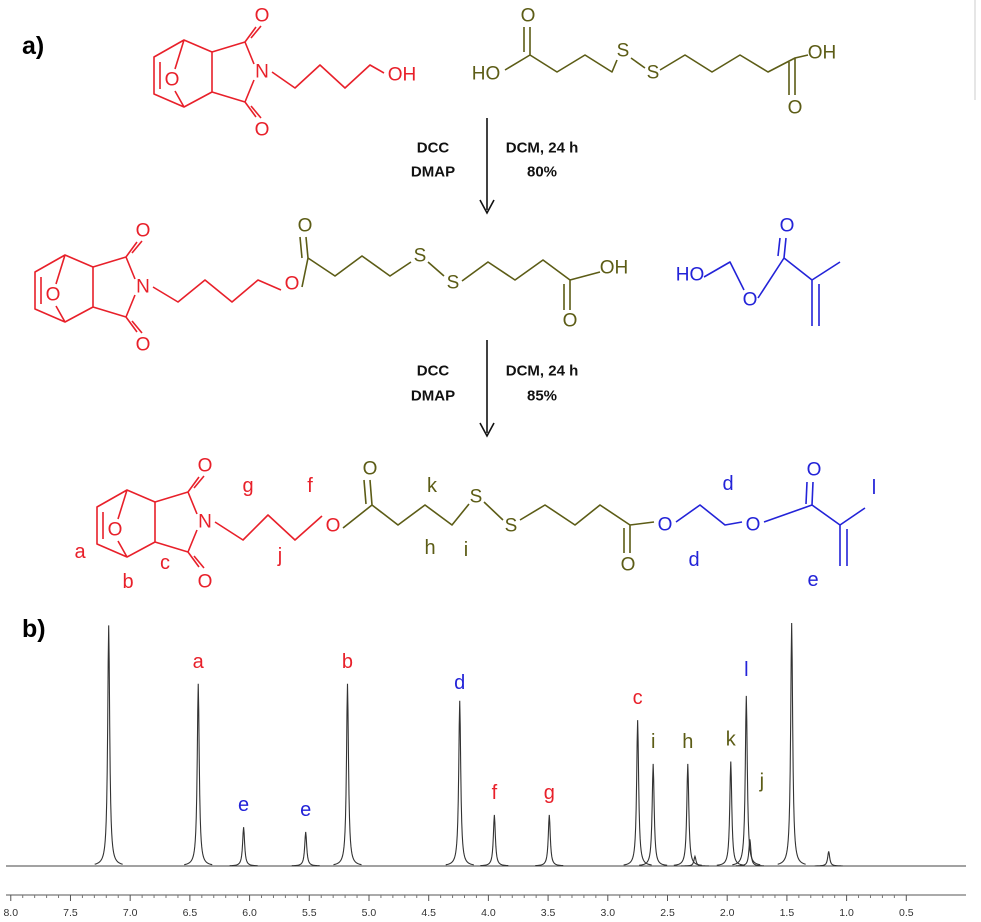 The width and height of the screenshot is (981, 922). Describe the element at coordinates (432, 486) in the screenshot. I see `assignment: k` at that location.